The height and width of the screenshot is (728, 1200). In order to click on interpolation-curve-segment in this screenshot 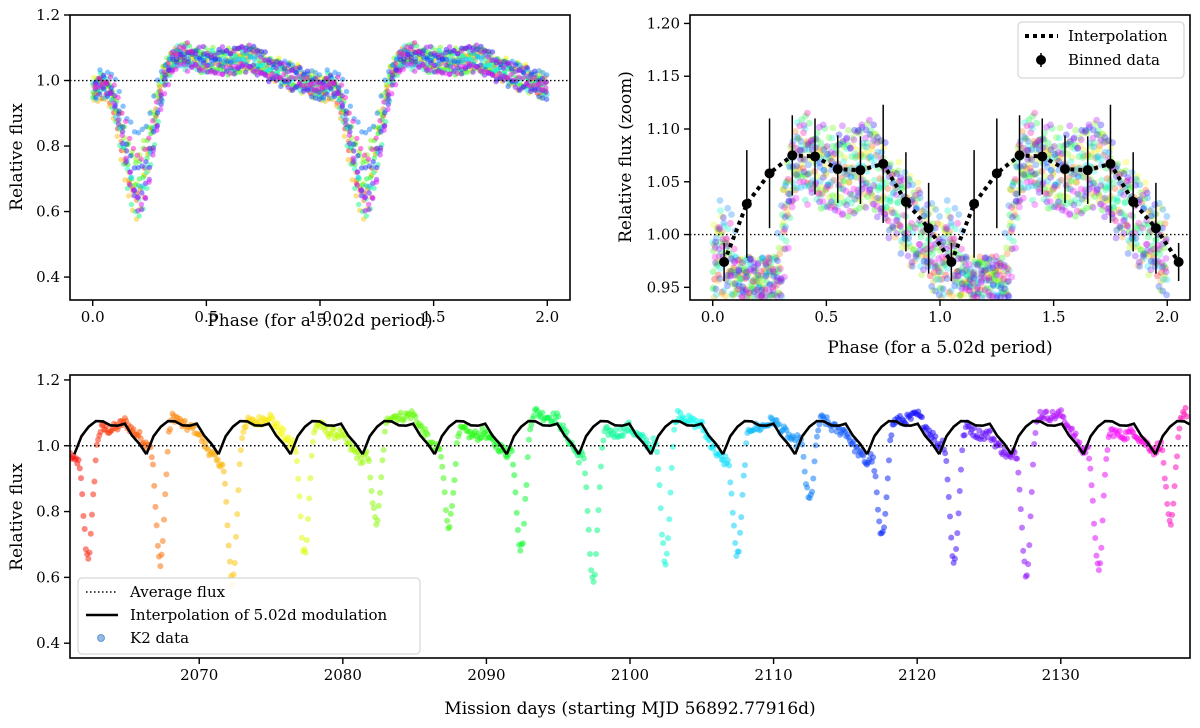, I will do `click(615, 437)`.